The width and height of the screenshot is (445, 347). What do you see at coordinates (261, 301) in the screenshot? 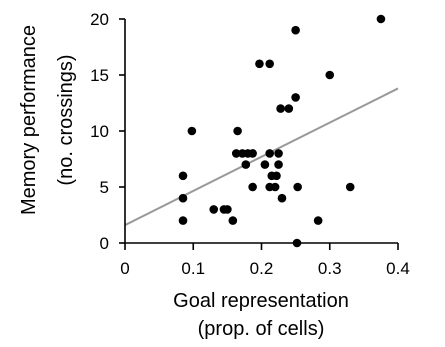
I see `x-axis-title-line-1: Goal representation` at bounding box center [261, 301].